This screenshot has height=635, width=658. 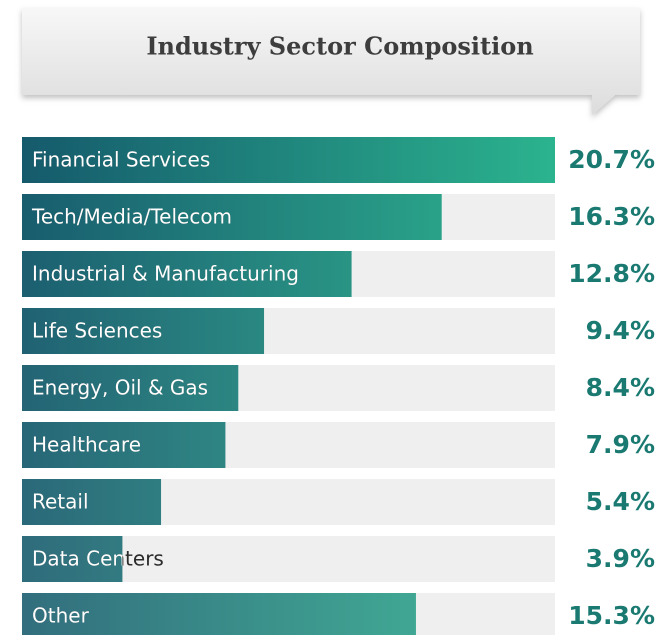 I want to click on category-label: Financial Services, so click(x=121, y=160).